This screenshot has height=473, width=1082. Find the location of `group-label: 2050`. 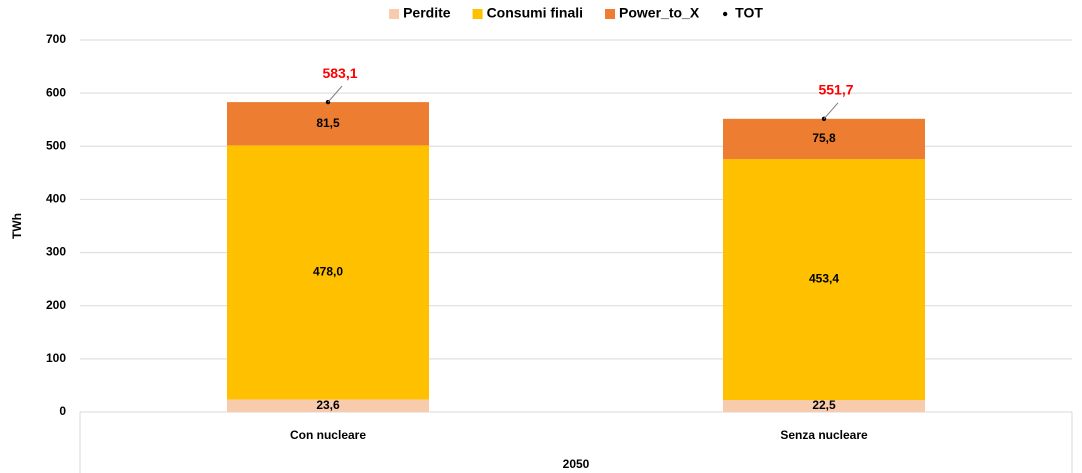

group-label: 2050 is located at coordinates (576, 464).